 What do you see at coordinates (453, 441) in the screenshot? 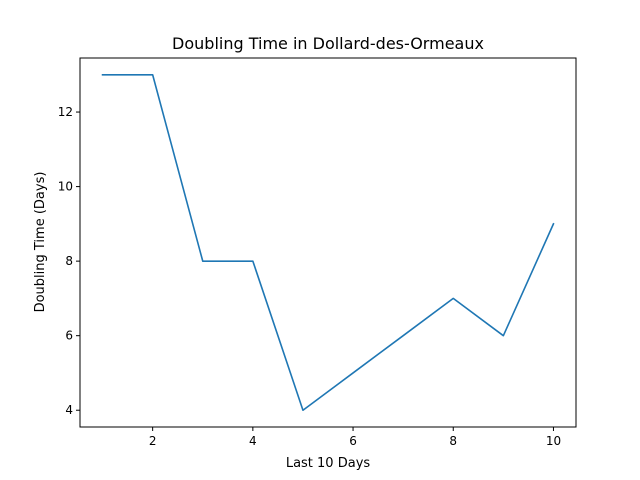
I see `x-tick-label: 8` at bounding box center [453, 441].